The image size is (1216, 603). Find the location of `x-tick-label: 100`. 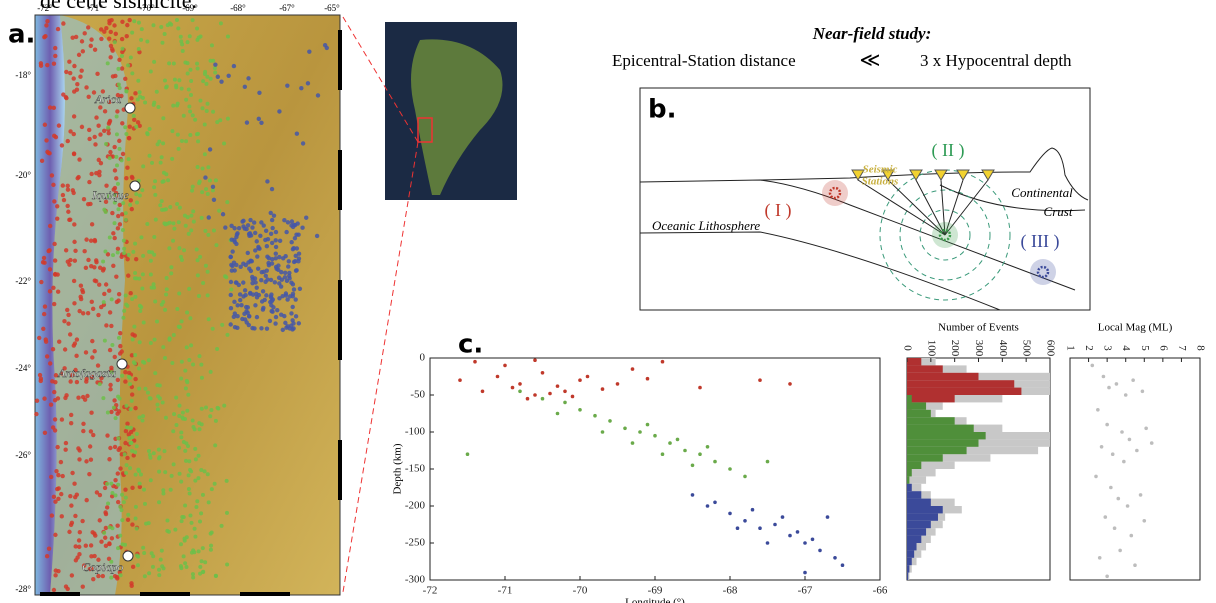

x-tick-label: 100 is located at coordinates (931, 348).